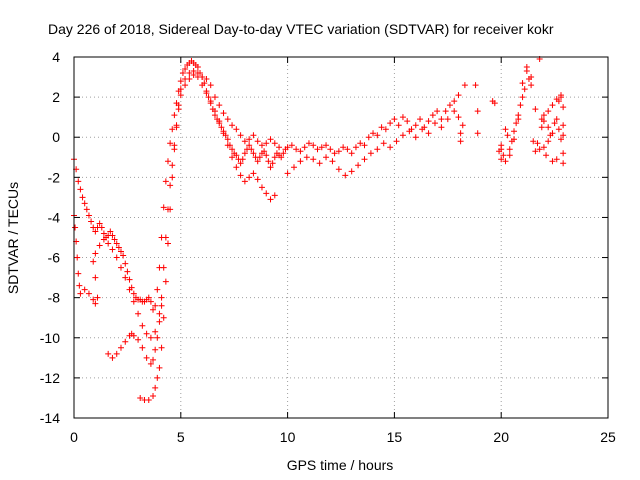 The width and height of the screenshot is (640, 480). I want to click on y-tick-label: -12, so click(50, 378).